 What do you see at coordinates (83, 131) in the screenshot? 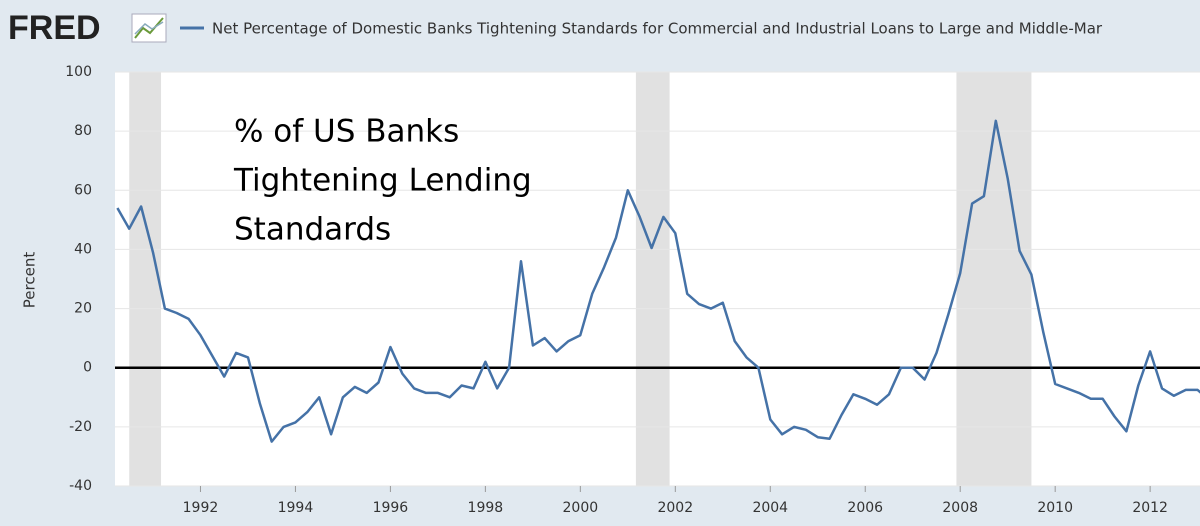
I see `y-tick-label: 80` at bounding box center [83, 131].